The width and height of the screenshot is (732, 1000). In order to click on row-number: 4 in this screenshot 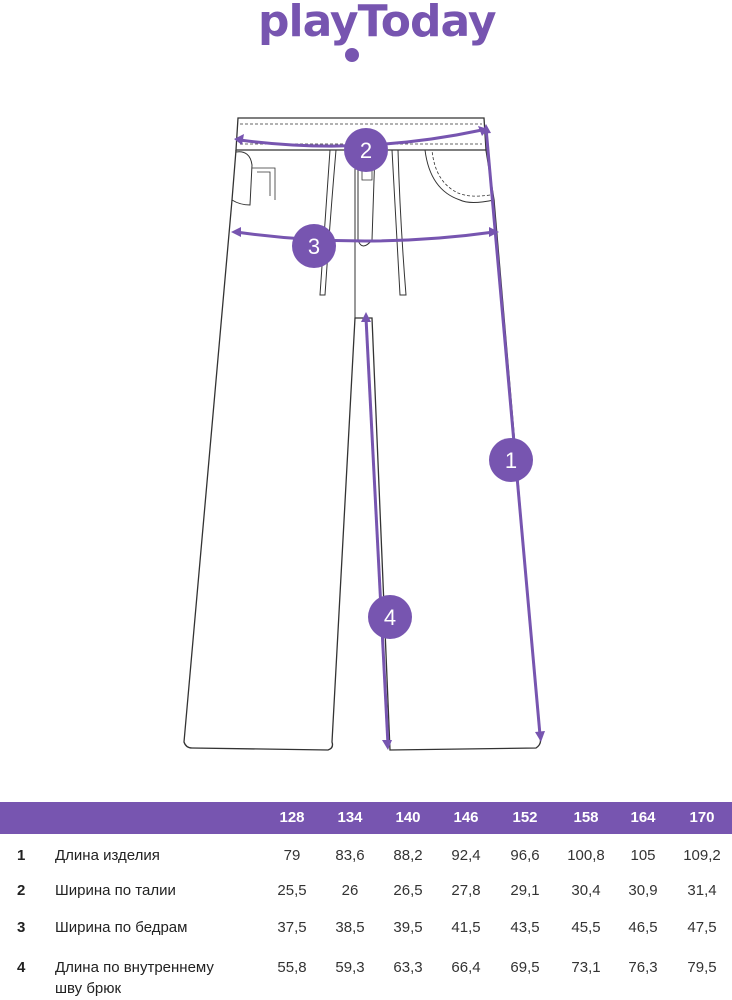, I will do `click(21, 967)`.